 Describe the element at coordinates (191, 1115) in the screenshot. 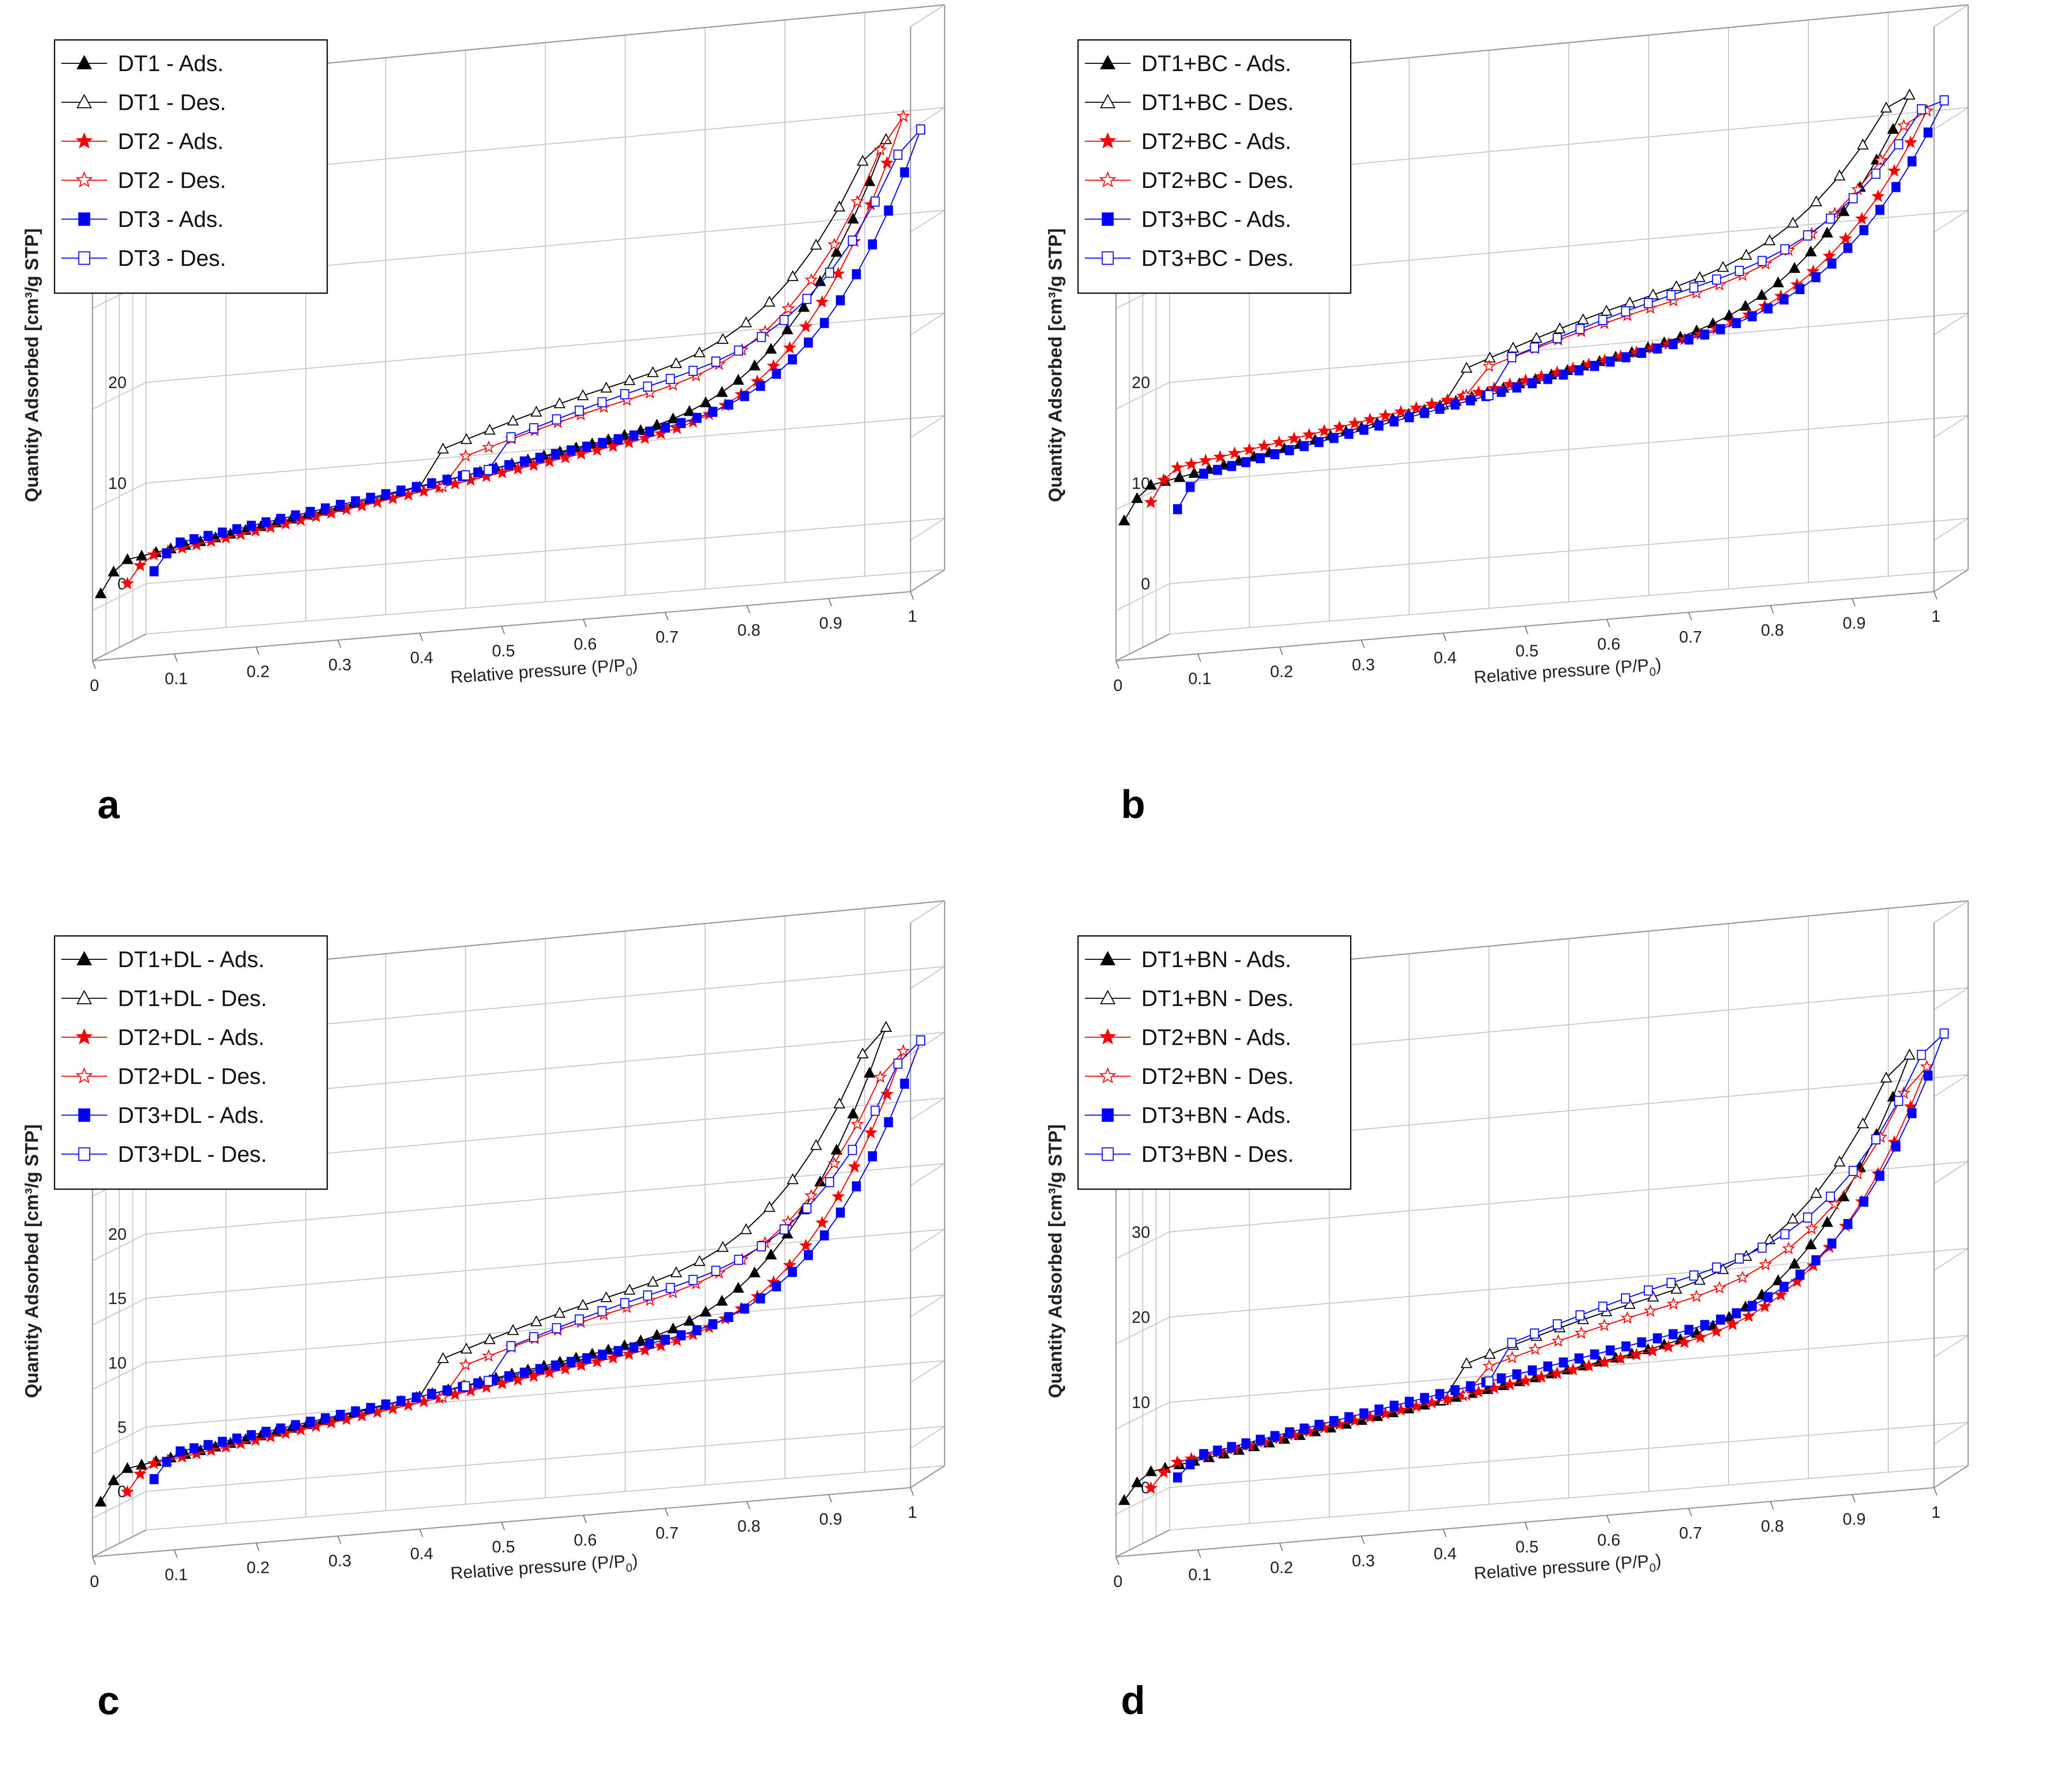

I see `legend-entry: DT3+DL - Ads.` at that location.